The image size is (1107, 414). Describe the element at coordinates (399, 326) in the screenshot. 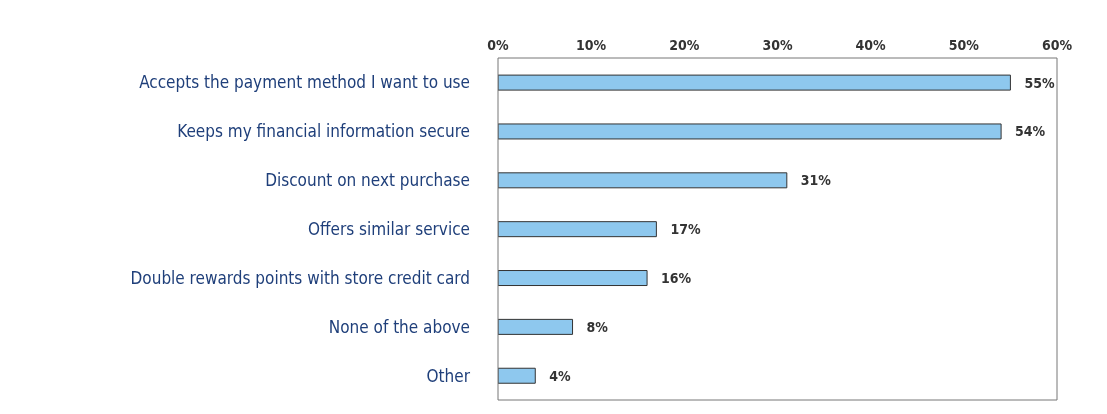

I see `y-tick-label: None of the above` at that location.